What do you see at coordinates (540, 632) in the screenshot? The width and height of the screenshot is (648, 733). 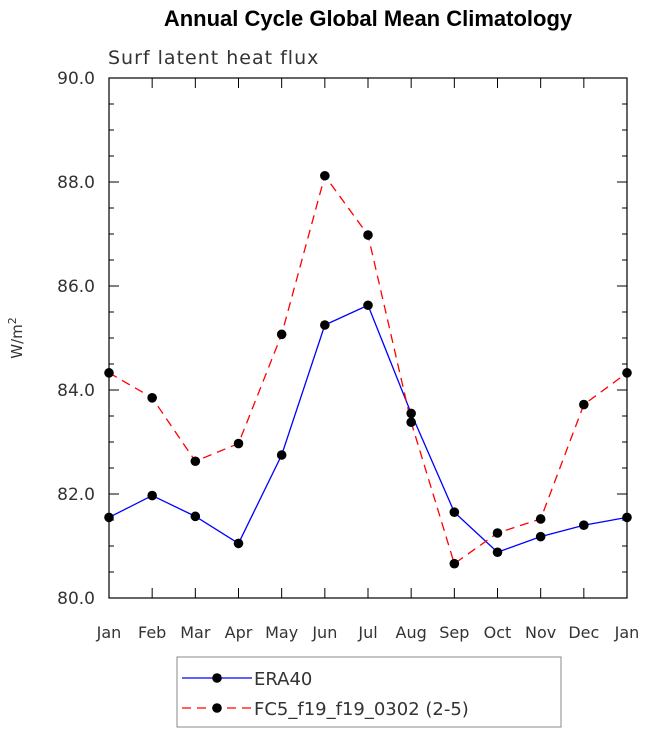 I see `x-tick-label: Nov` at bounding box center [540, 632].